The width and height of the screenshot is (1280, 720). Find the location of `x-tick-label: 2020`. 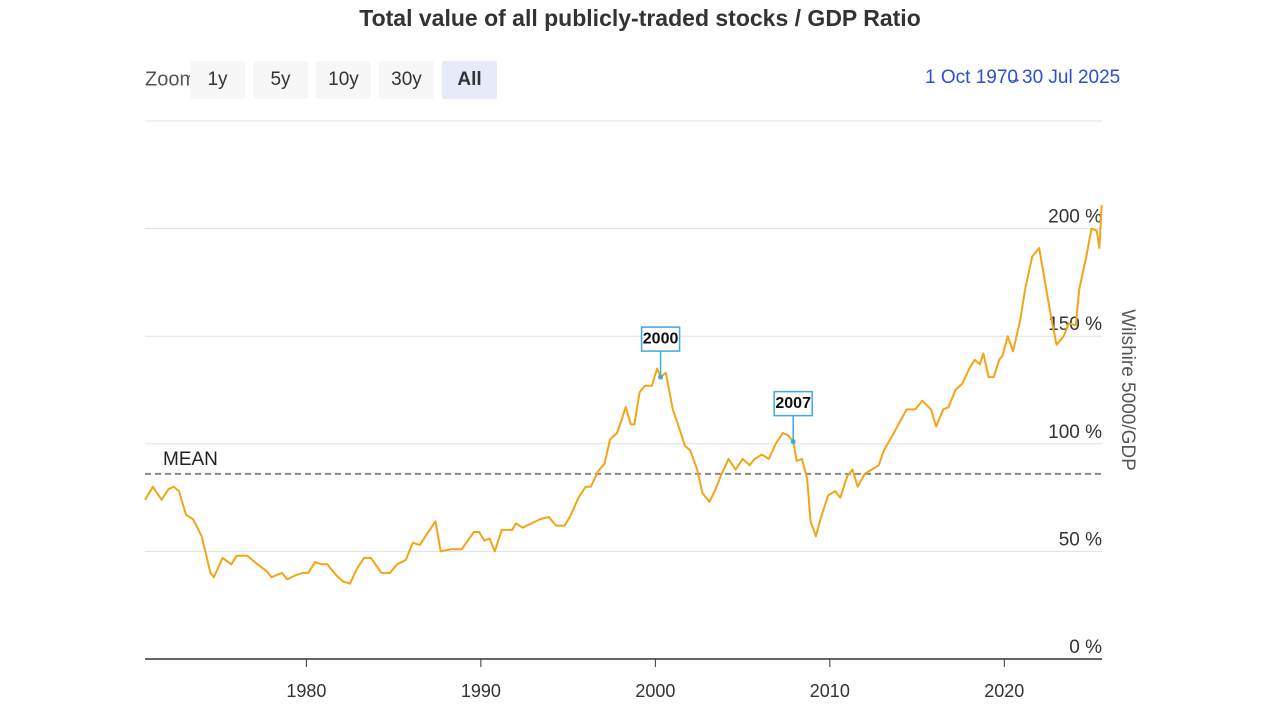

x-tick-label: 2020 is located at coordinates (1004, 691).